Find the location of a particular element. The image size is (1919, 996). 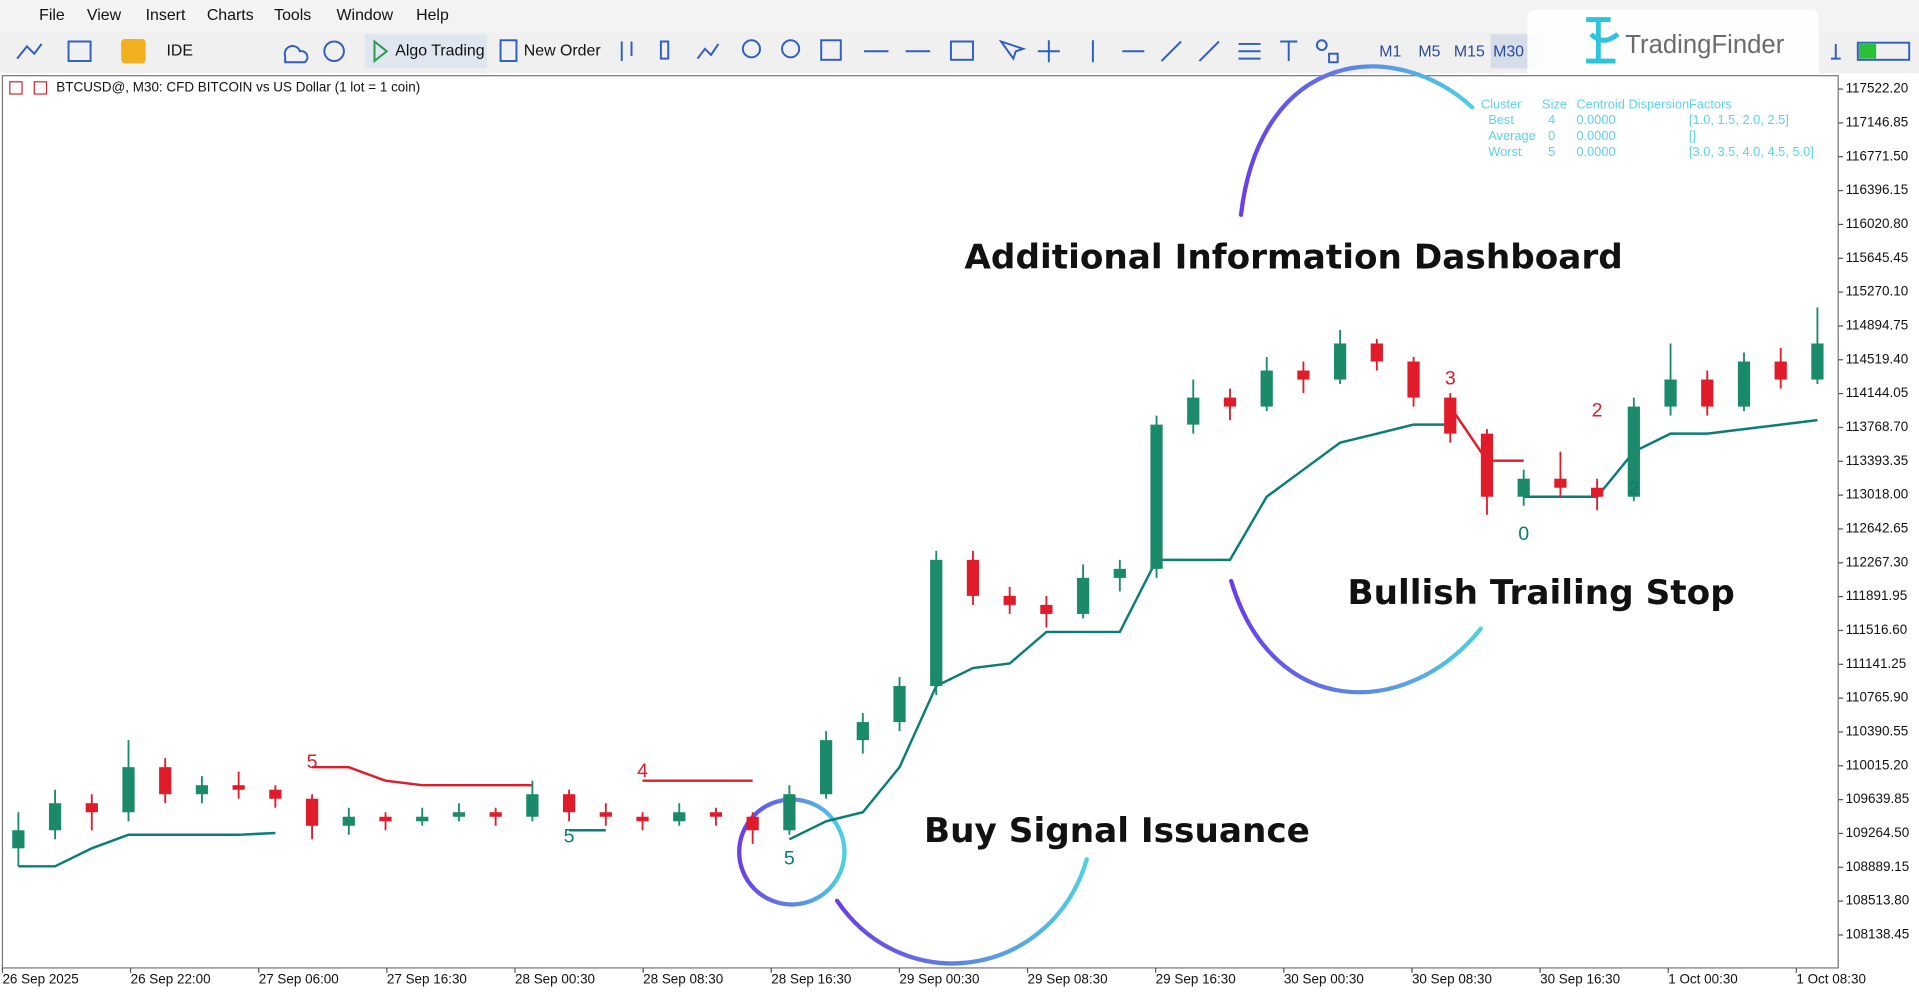

menu-item: Charts is located at coordinates (230, 15).